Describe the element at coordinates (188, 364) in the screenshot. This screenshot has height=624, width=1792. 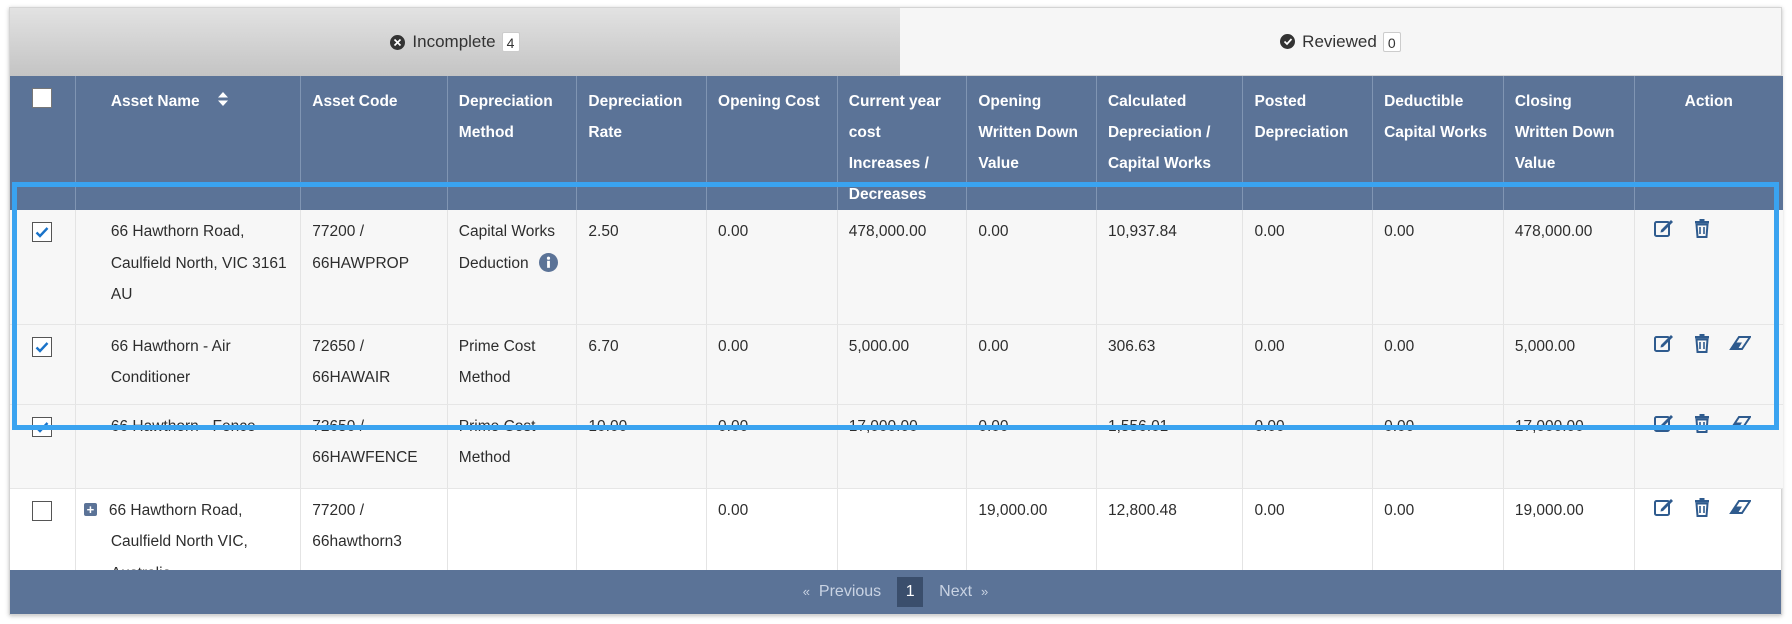
I see `asset-name: 66 Hawthorn - Air Conditioner` at that location.